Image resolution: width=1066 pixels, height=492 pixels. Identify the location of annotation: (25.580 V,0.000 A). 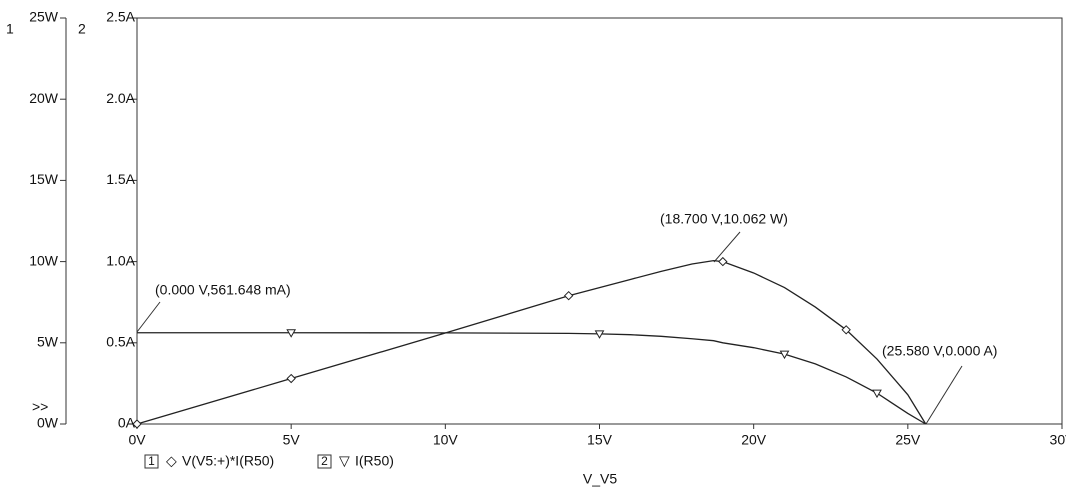
(939, 351).